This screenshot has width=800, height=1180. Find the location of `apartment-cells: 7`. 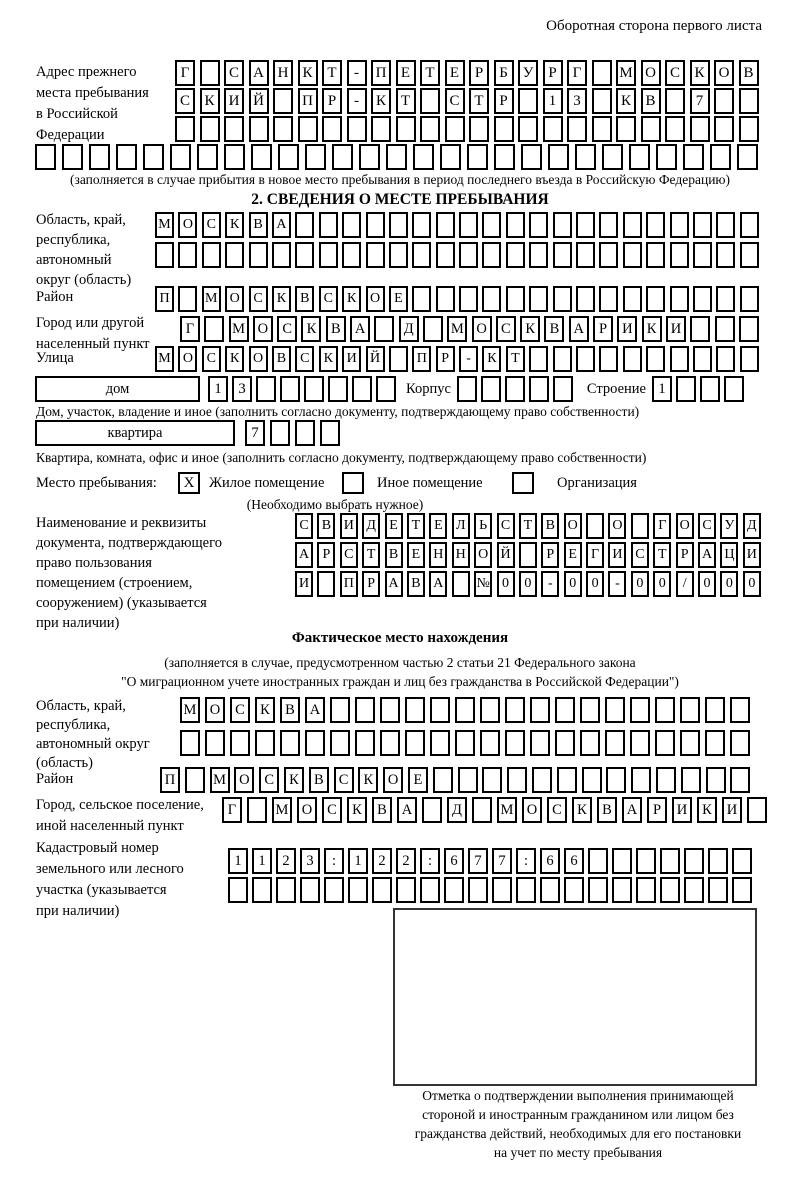

apartment-cells: 7 is located at coordinates (292, 433).